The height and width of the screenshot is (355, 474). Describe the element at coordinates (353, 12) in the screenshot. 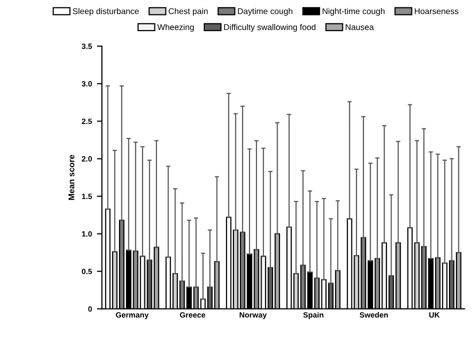

I see `legend-label: Night-time cough` at that location.